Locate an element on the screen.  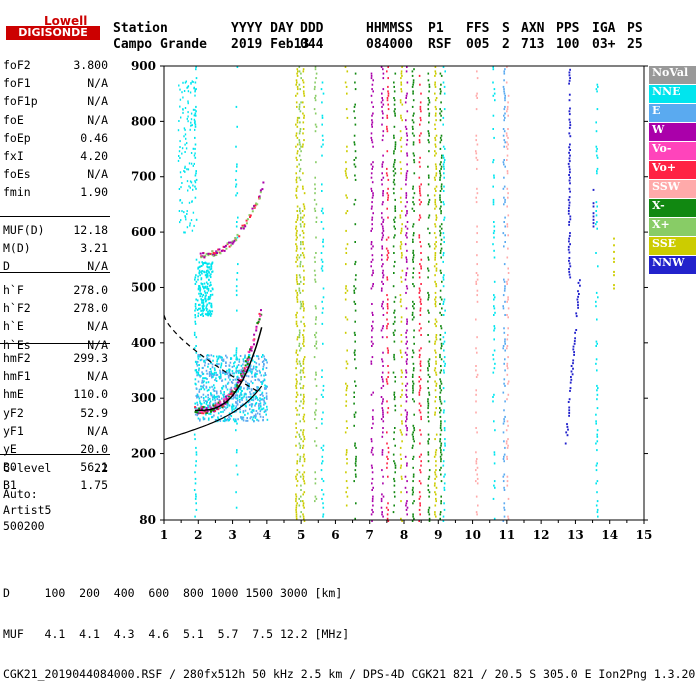
legend-item-nne: NNE is located at coordinates (672, 94).